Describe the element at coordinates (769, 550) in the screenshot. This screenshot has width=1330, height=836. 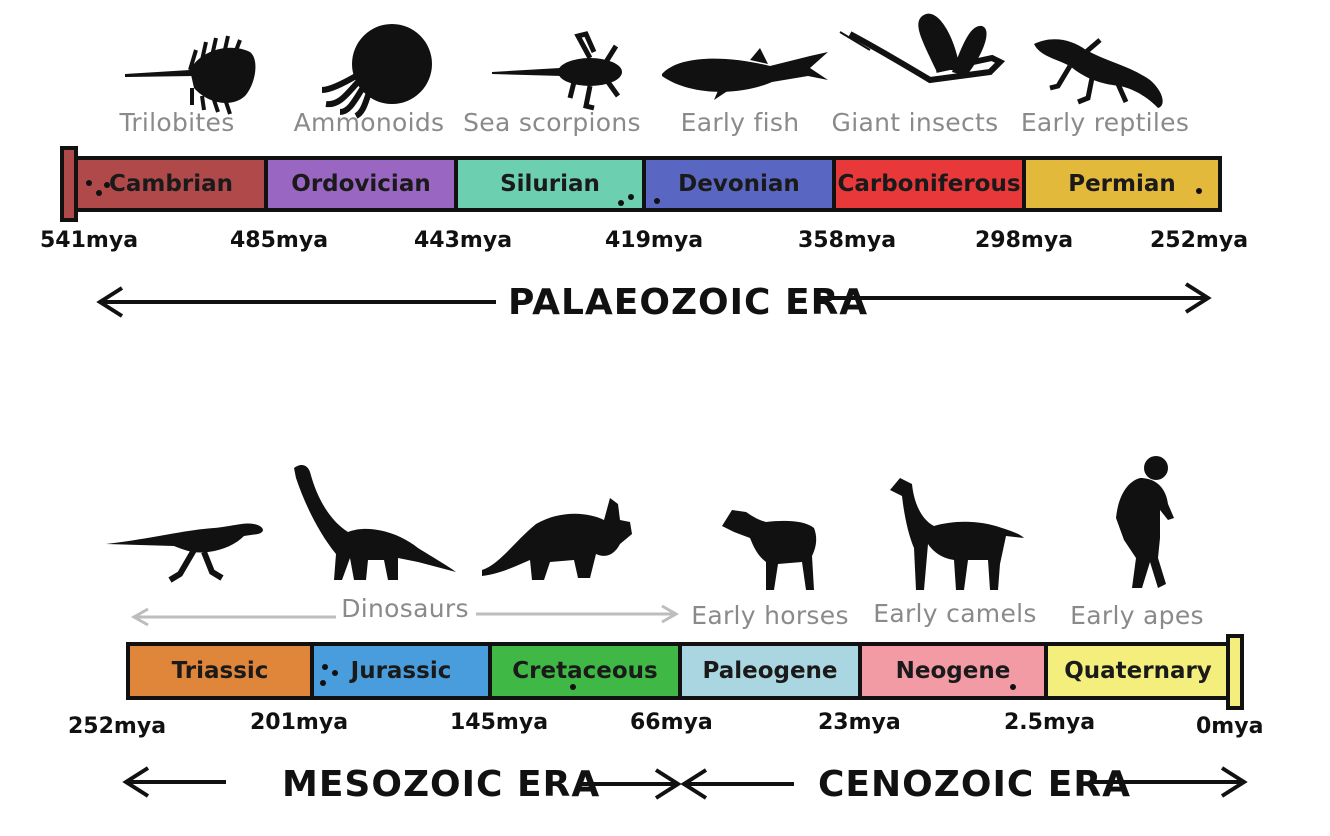
I see `horse-icon` at that location.